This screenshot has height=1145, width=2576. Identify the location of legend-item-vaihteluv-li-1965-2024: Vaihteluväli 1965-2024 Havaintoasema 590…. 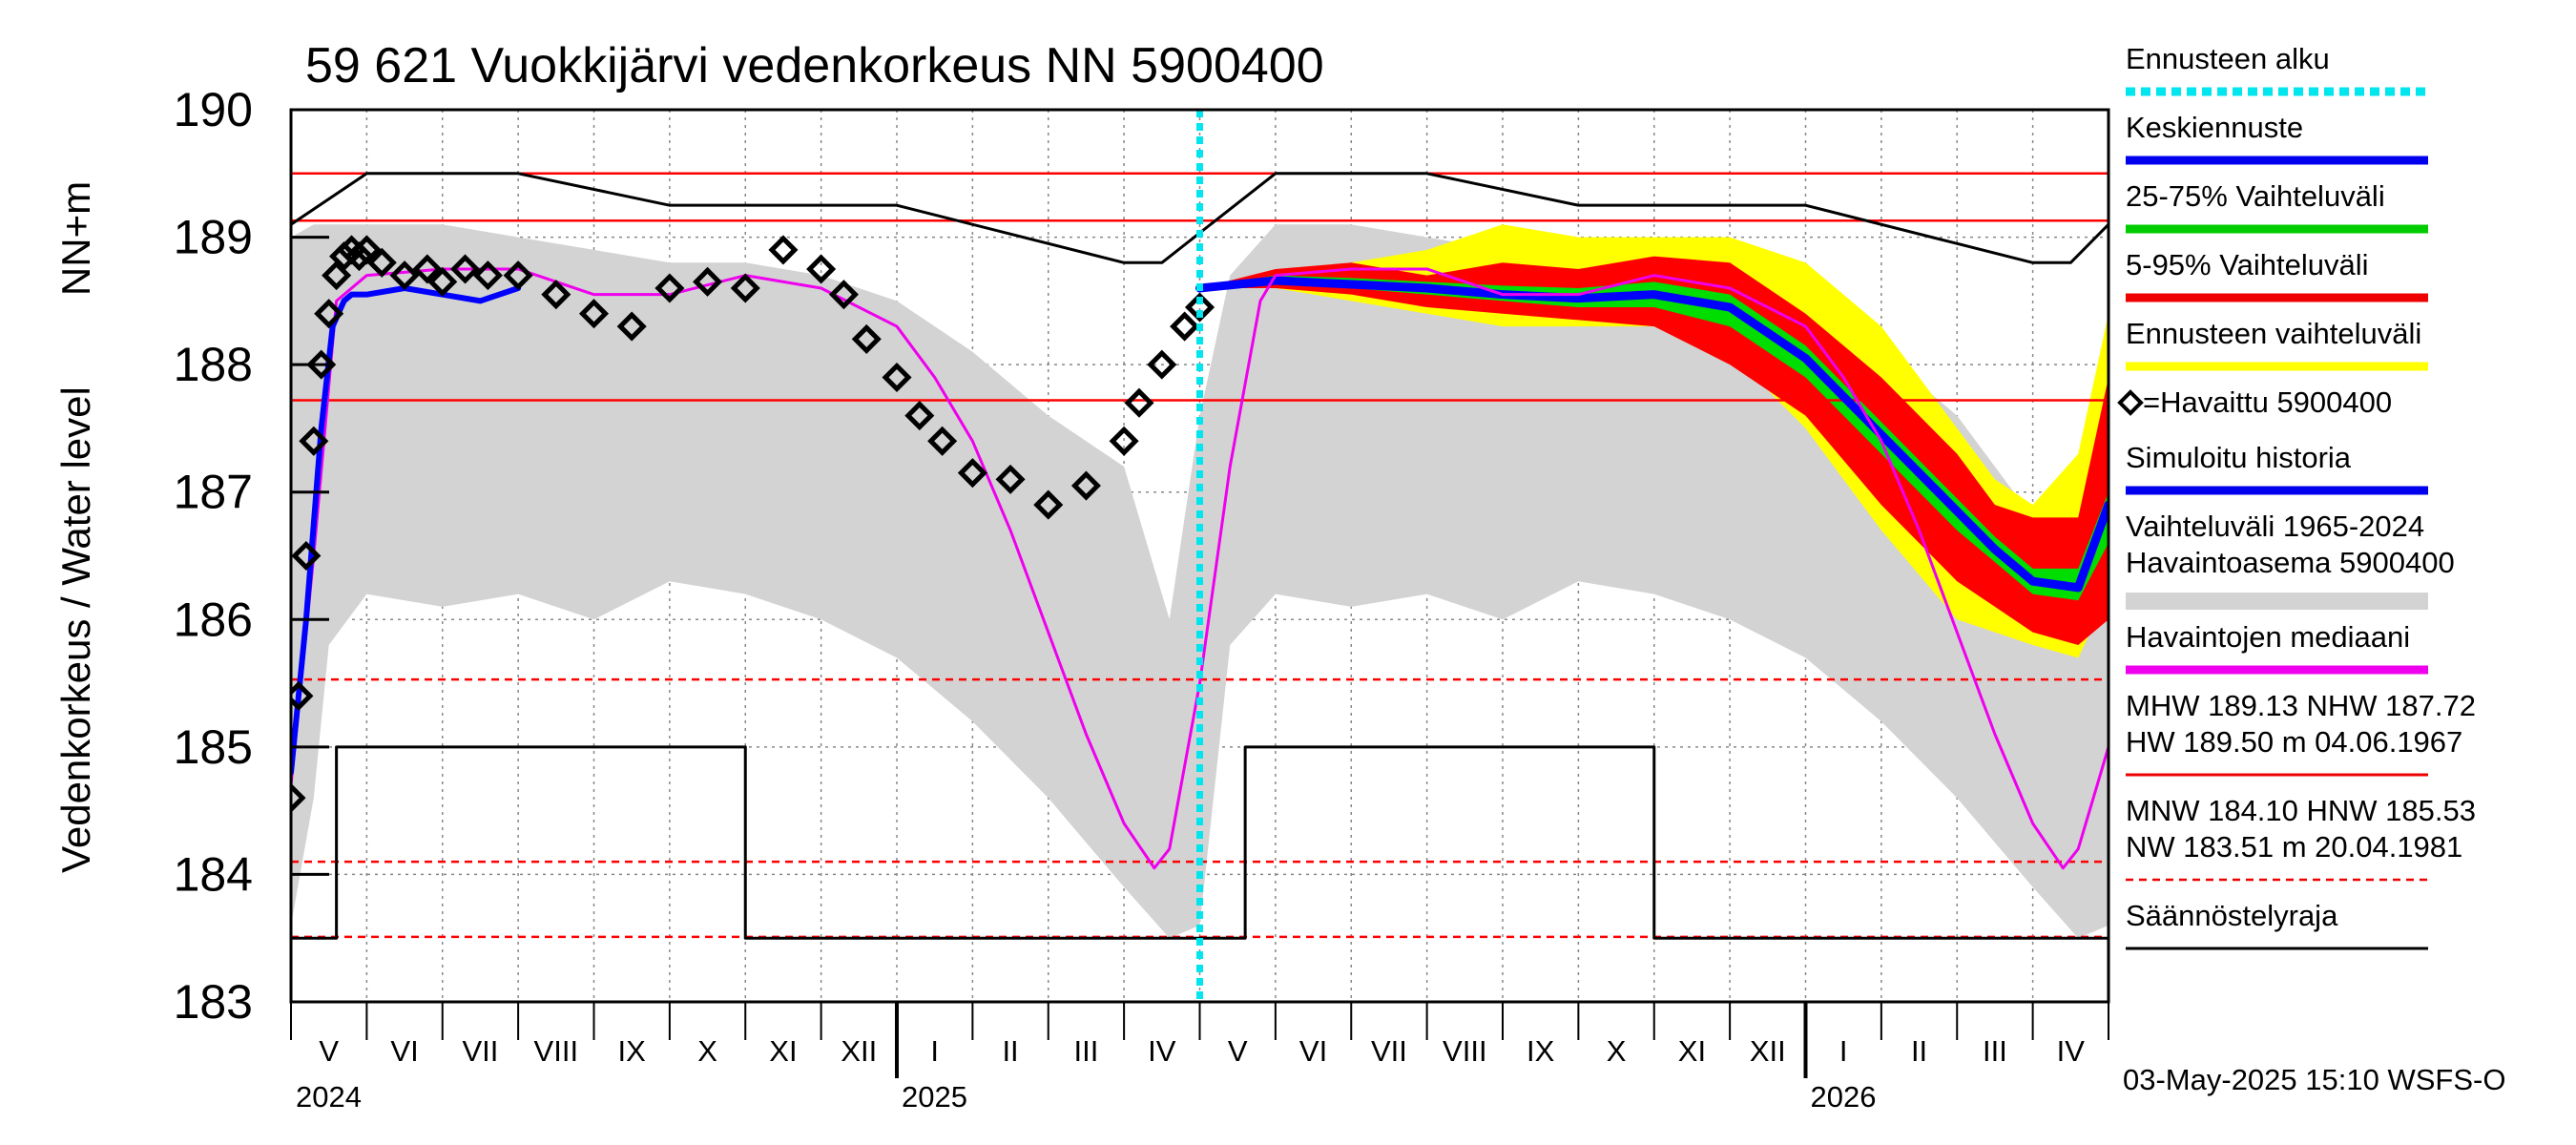
(2290, 560).